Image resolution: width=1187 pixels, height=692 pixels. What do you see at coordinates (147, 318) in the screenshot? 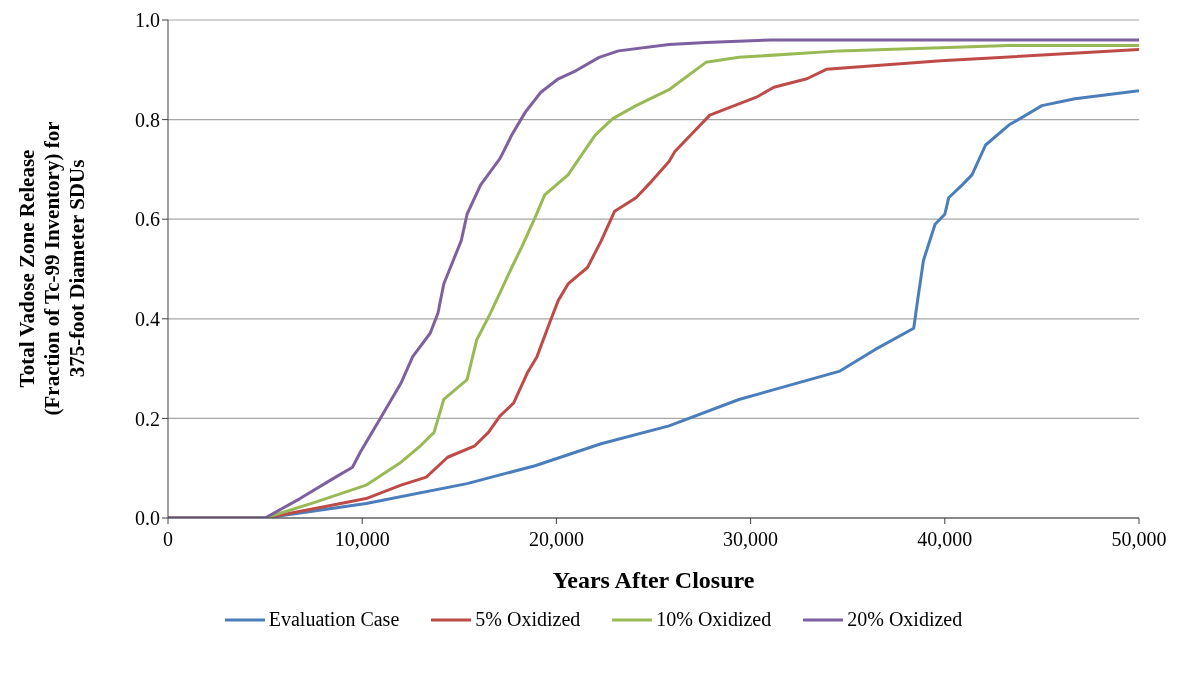
I see `y-tick-label: 0.4` at bounding box center [147, 318].